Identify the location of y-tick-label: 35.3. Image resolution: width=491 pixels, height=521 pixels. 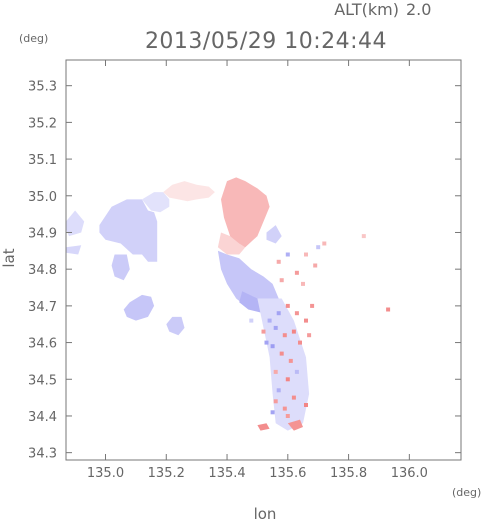
(42, 87).